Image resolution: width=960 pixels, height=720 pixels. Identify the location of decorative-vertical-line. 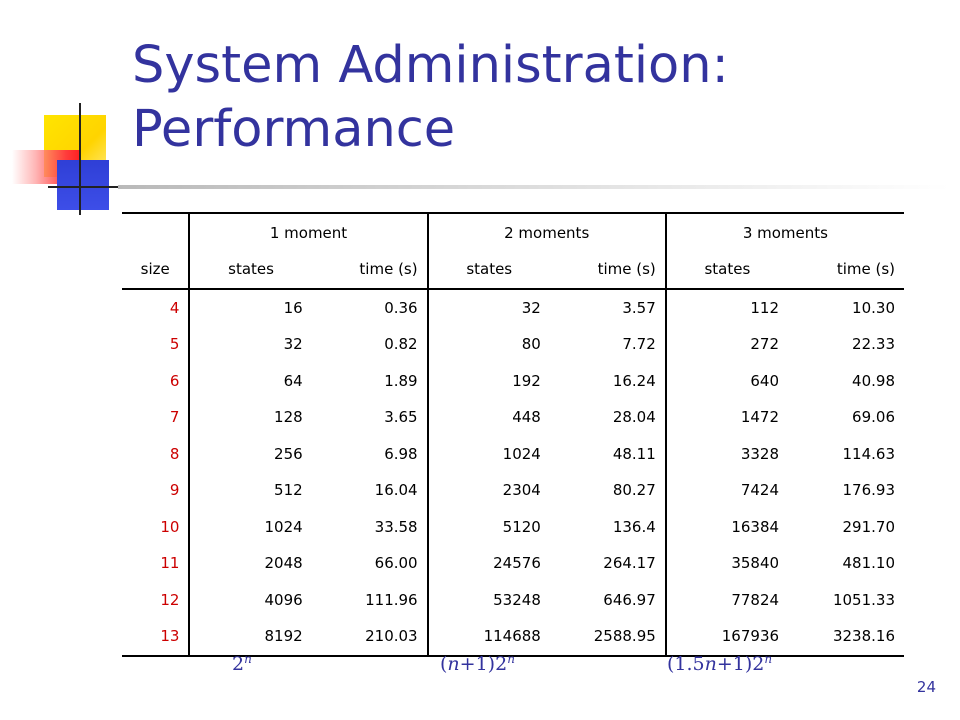
(80, 159).